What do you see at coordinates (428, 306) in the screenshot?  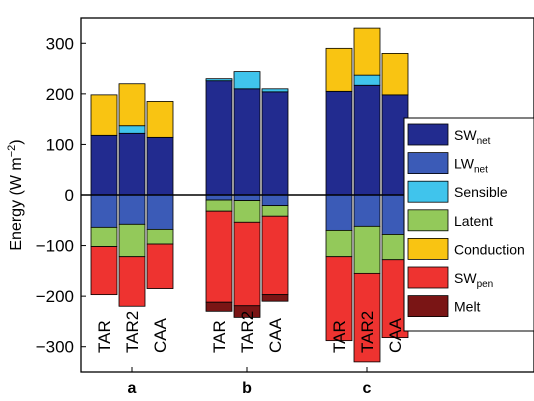 I see `legend-swatch-melt` at bounding box center [428, 306].